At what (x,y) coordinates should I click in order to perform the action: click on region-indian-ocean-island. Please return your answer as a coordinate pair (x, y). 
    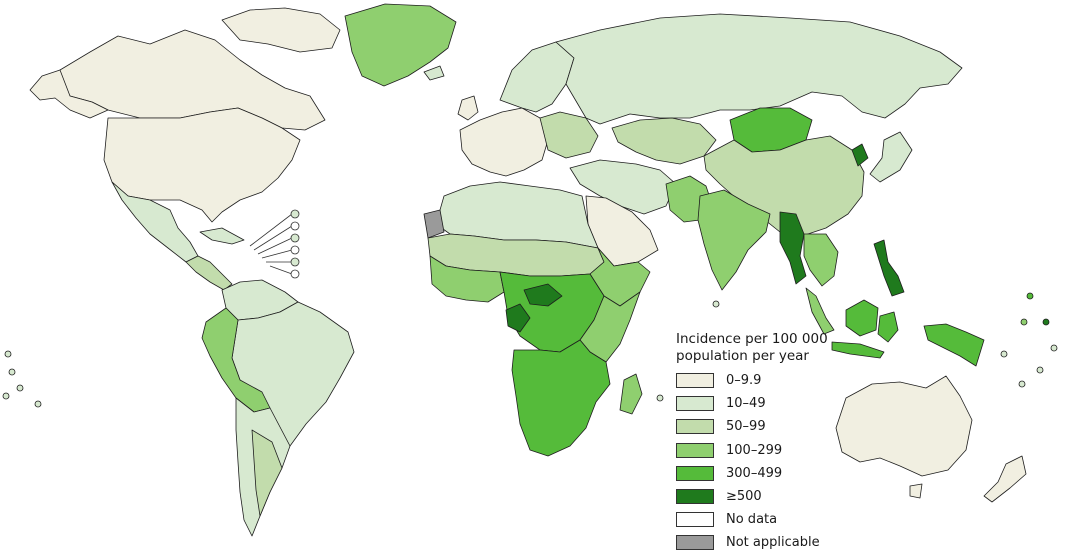
    Looking at the image, I should click on (660, 398).